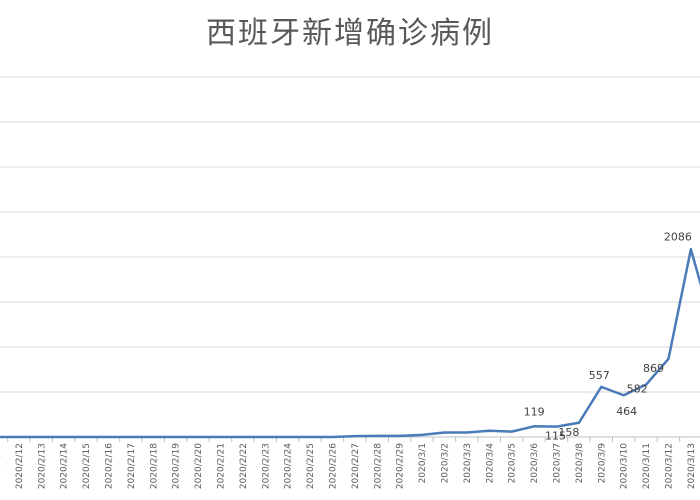 The height and width of the screenshot is (500, 700). Describe the element at coordinates (513, 463) in the screenshot. I see `x-tick-label: 2020/3/5` at that location.